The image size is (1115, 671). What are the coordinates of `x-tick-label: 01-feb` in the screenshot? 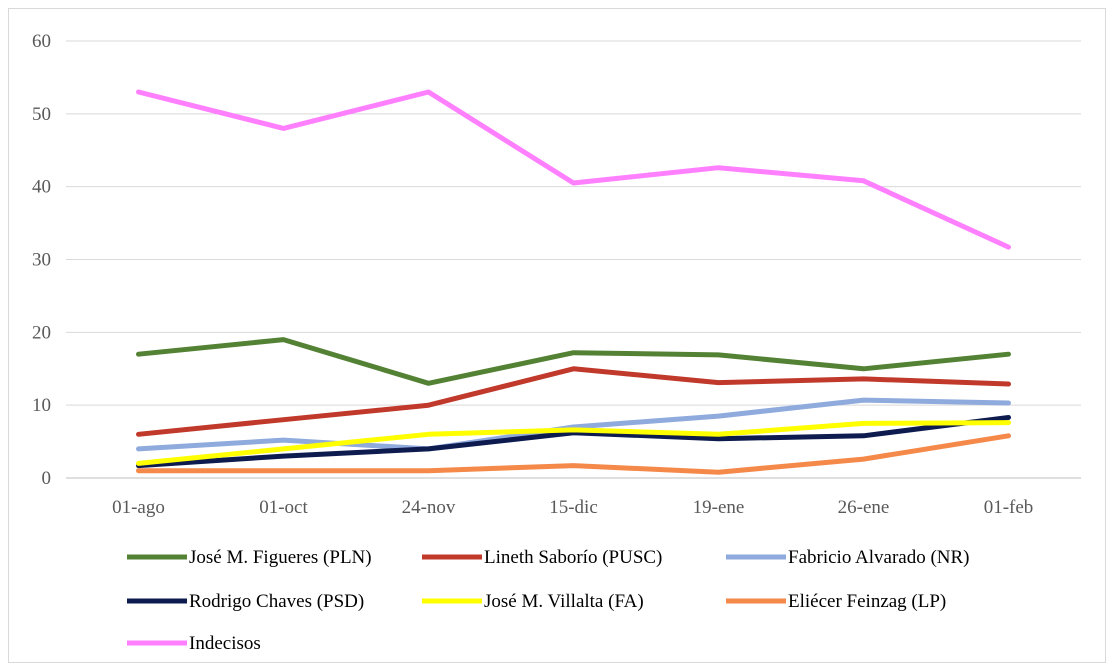 It's located at (1009, 507).